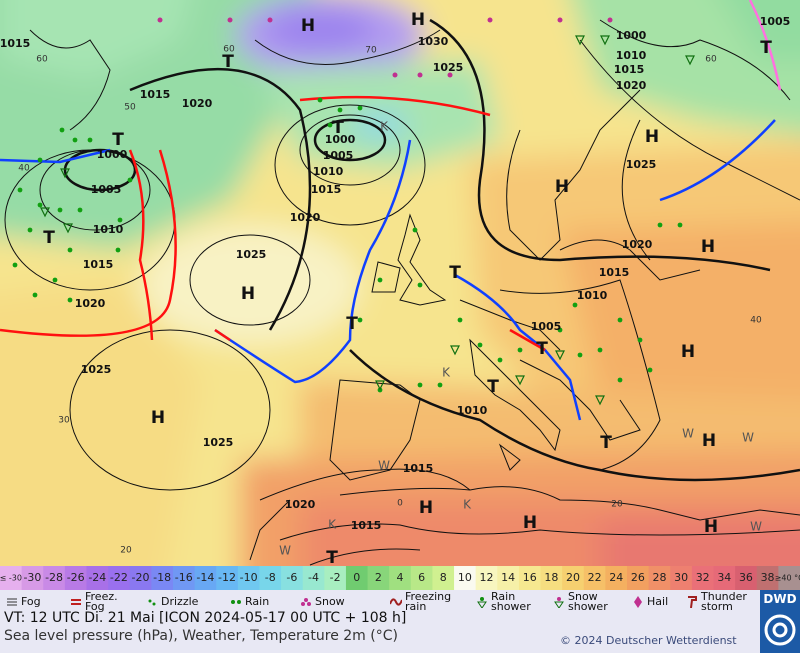  What do you see at coordinates (76, 577) in the screenshot?
I see `colorbar-label: -26` at bounding box center [76, 577].